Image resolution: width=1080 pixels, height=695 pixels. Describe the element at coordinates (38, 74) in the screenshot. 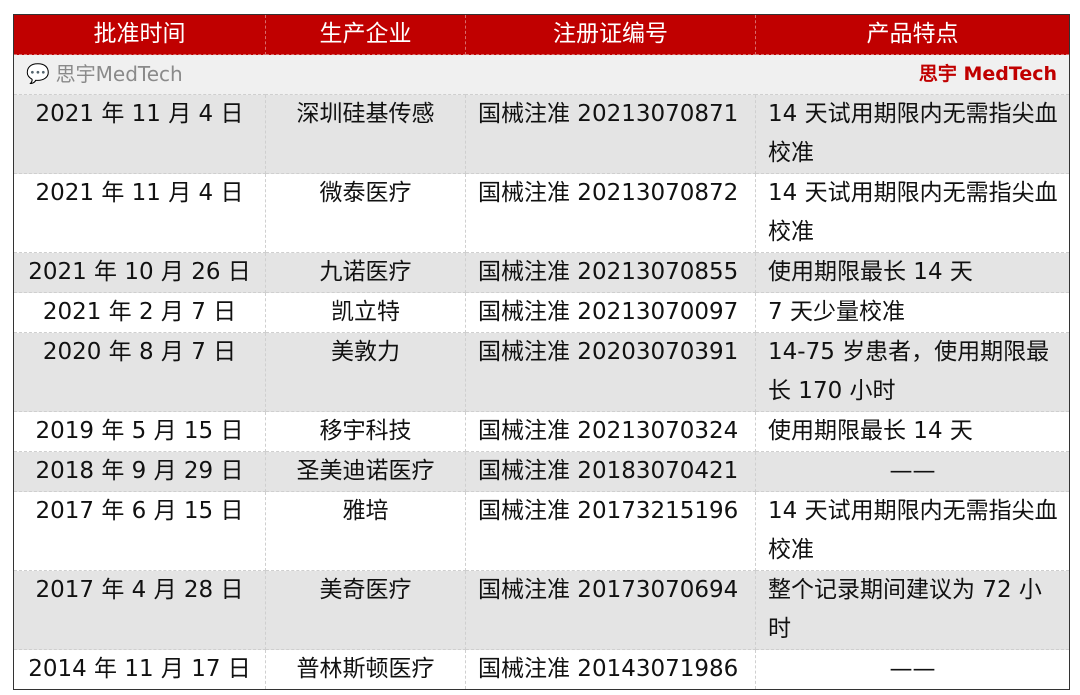

I see `wechat-icon: 💬` at that location.